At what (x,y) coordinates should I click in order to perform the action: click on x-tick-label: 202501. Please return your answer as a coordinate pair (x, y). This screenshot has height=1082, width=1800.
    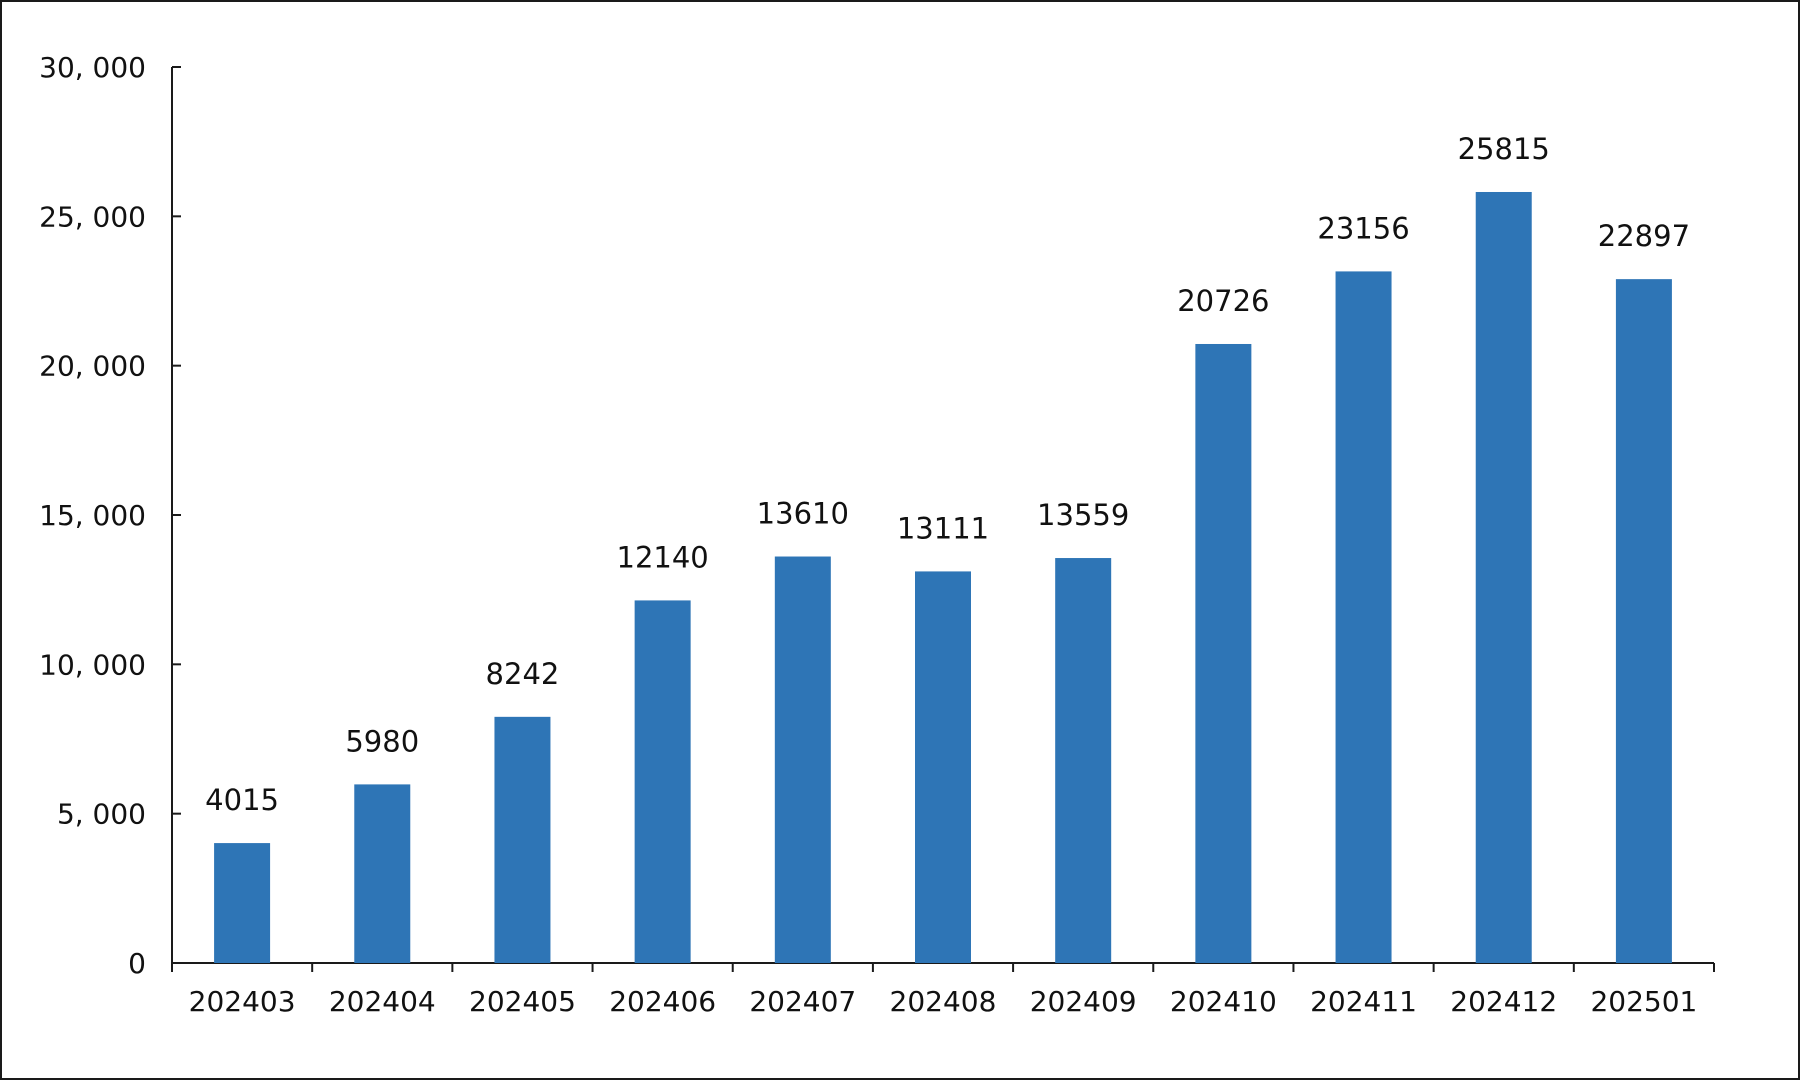
    Looking at the image, I should click on (1643, 1001).